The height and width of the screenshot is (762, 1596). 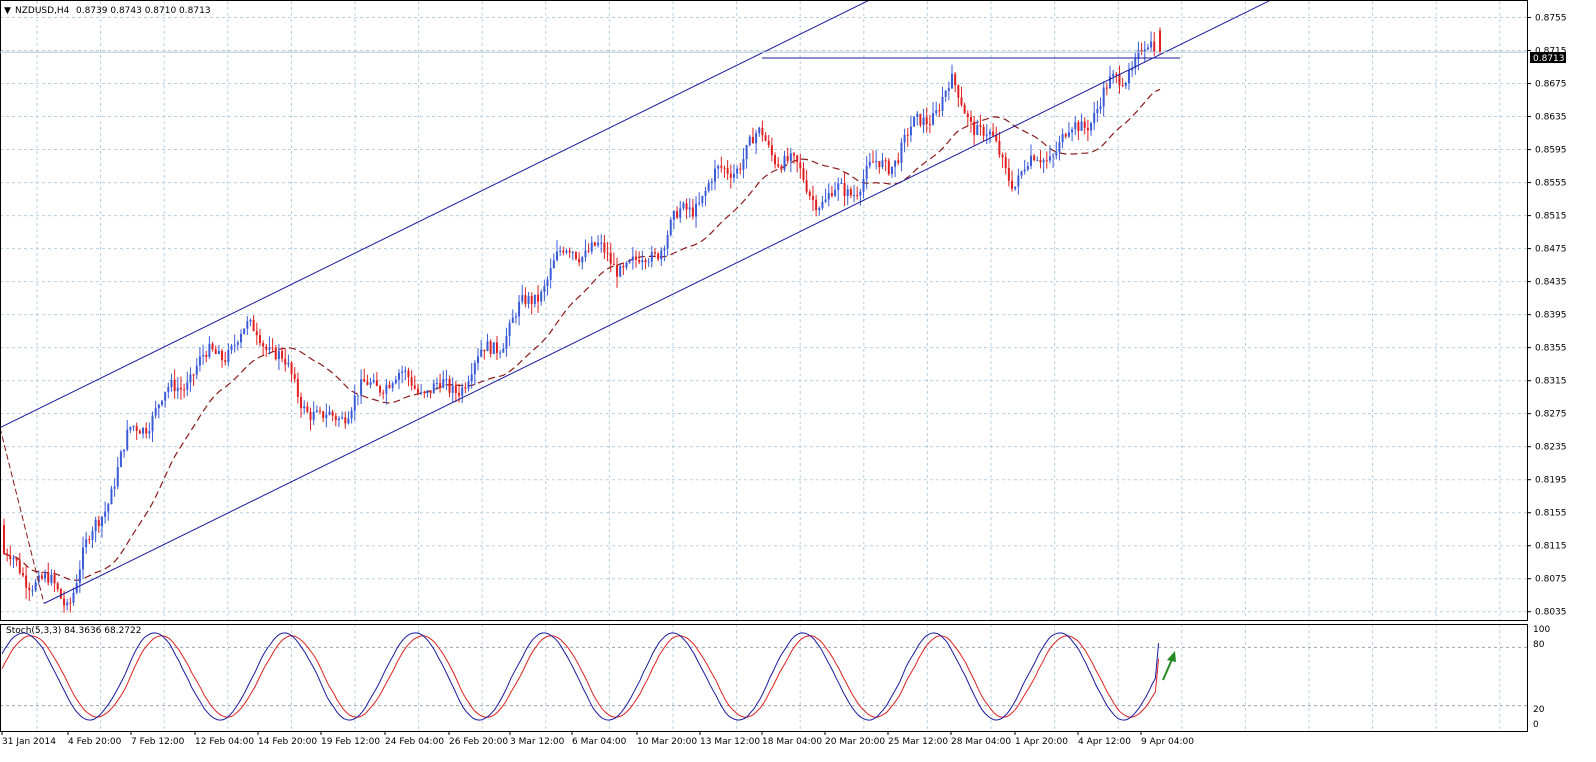 I want to click on x-tick-label: 4 Feb 20:00, so click(x=95, y=742).